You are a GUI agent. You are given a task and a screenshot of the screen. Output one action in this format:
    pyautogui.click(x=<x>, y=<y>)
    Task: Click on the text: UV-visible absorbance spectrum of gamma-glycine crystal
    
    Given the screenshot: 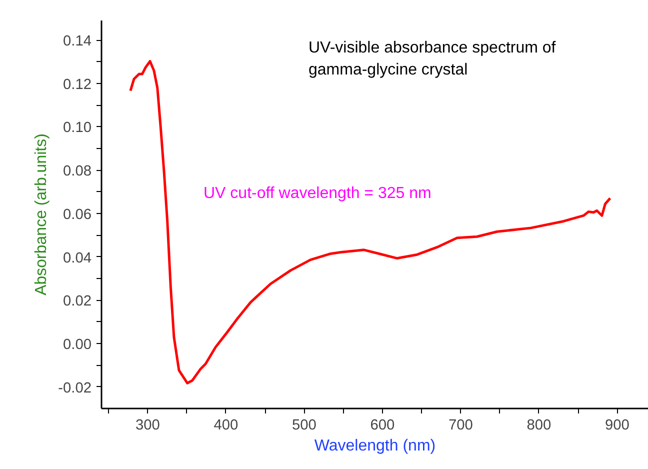 What is the action you would take?
    pyautogui.click(x=432, y=59)
    